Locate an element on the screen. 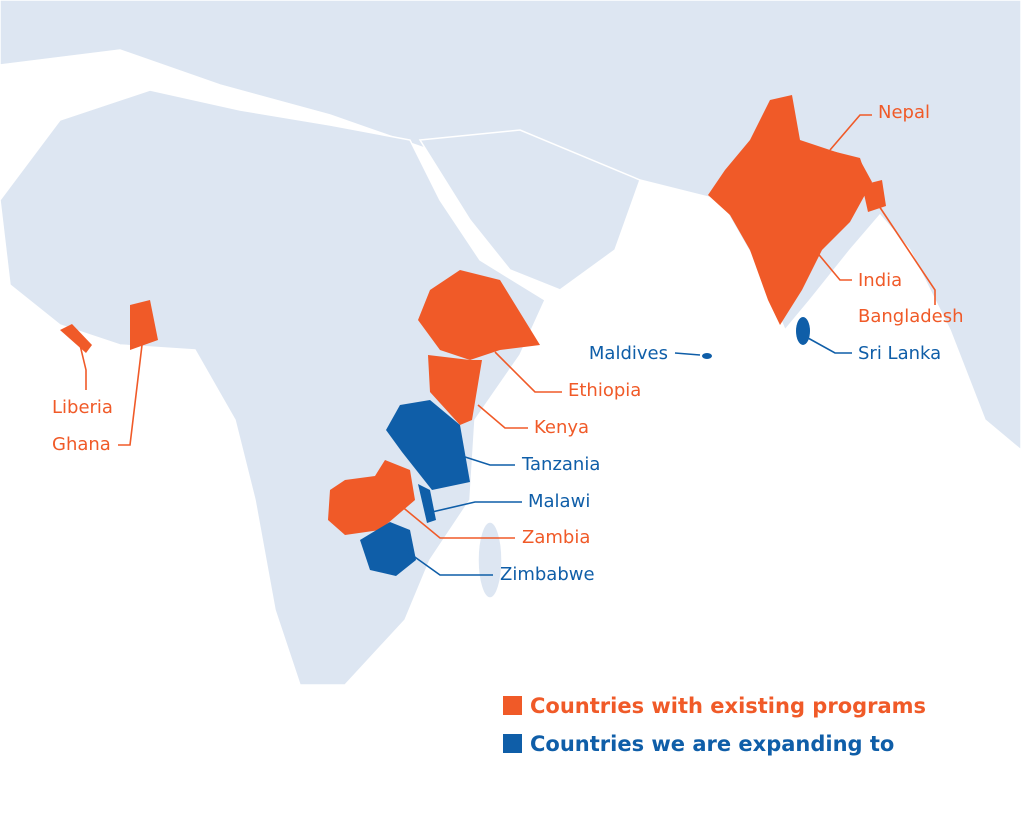  arabia-land is located at coordinates (529, 210).